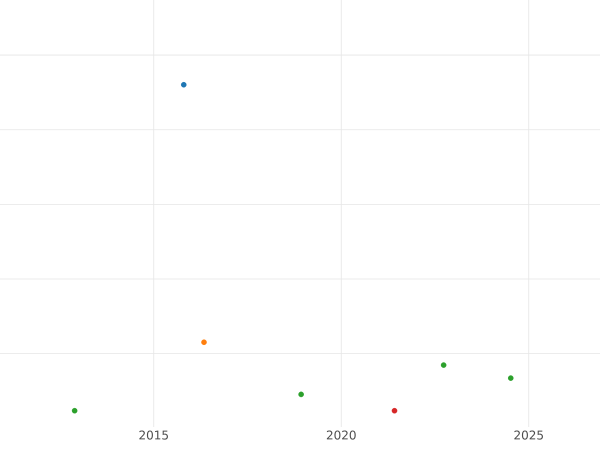 The height and width of the screenshot is (450, 600). Describe the element at coordinates (341, 435) in the screenshot. I see `x-tick-label: 2020` at that location.